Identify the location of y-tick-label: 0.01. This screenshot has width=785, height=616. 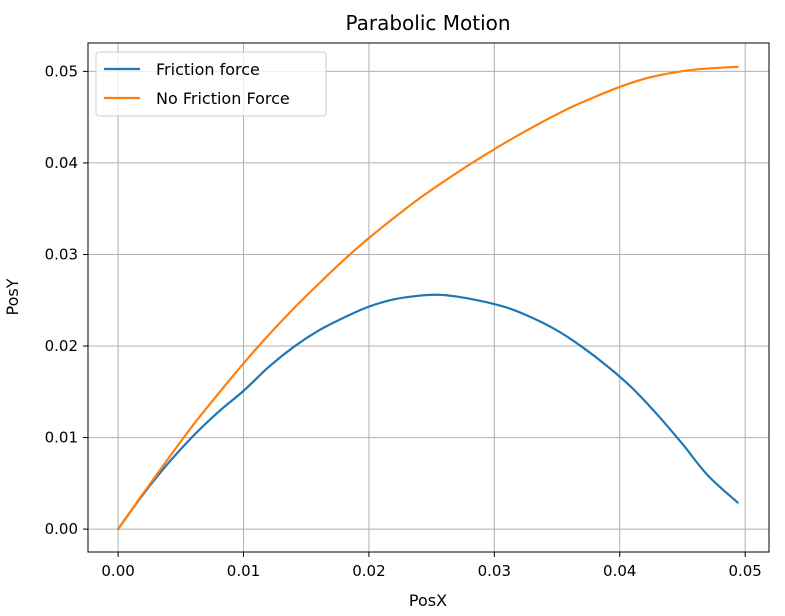
(61, 438).